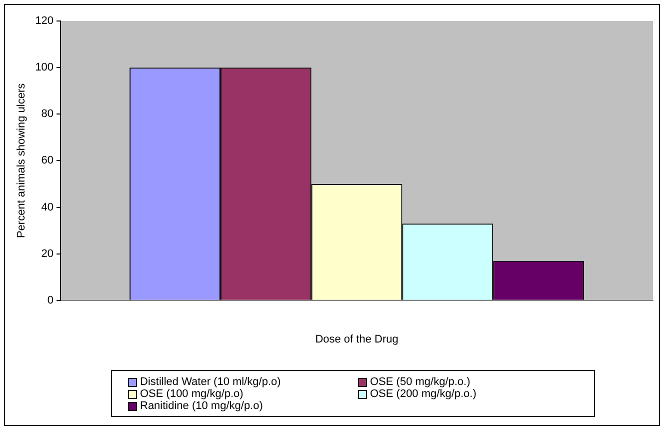  What do you see at coordinates (44, 21) in the screenshot?
I see `y-tick-label: 120` at bounding box center [44, 21].